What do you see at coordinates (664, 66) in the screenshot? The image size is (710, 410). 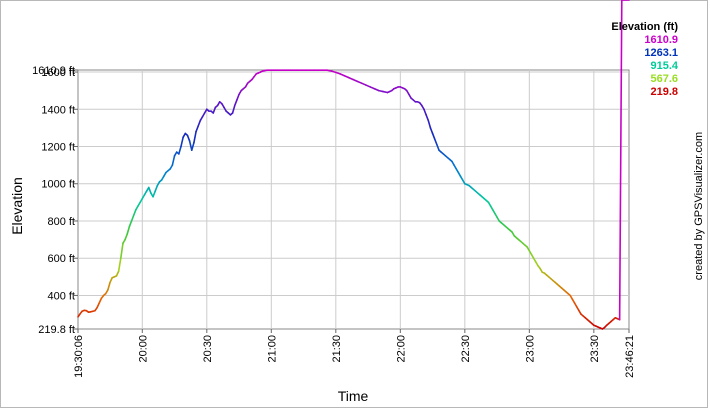 I see `legend-entry: 915.4` at bounding box center [664, 66].